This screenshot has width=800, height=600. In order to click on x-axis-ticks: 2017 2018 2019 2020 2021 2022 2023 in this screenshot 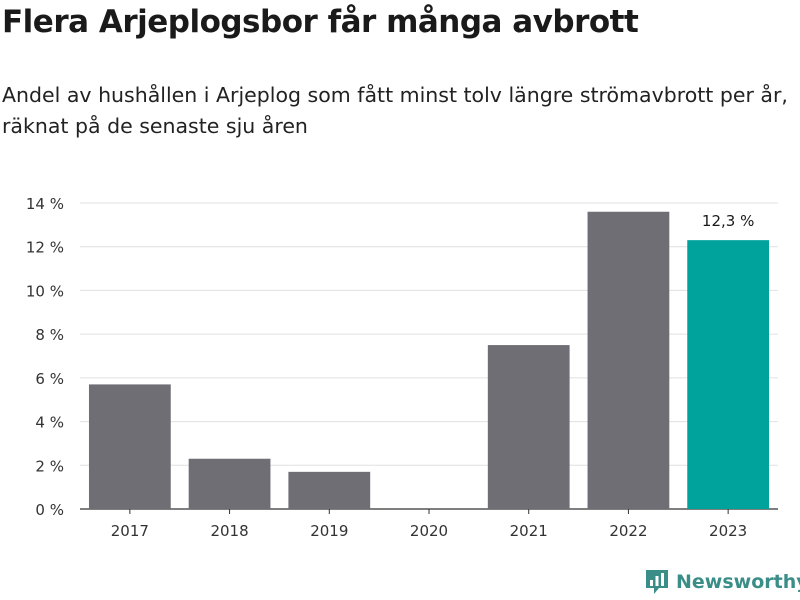, I will do `click(429, 524)`.